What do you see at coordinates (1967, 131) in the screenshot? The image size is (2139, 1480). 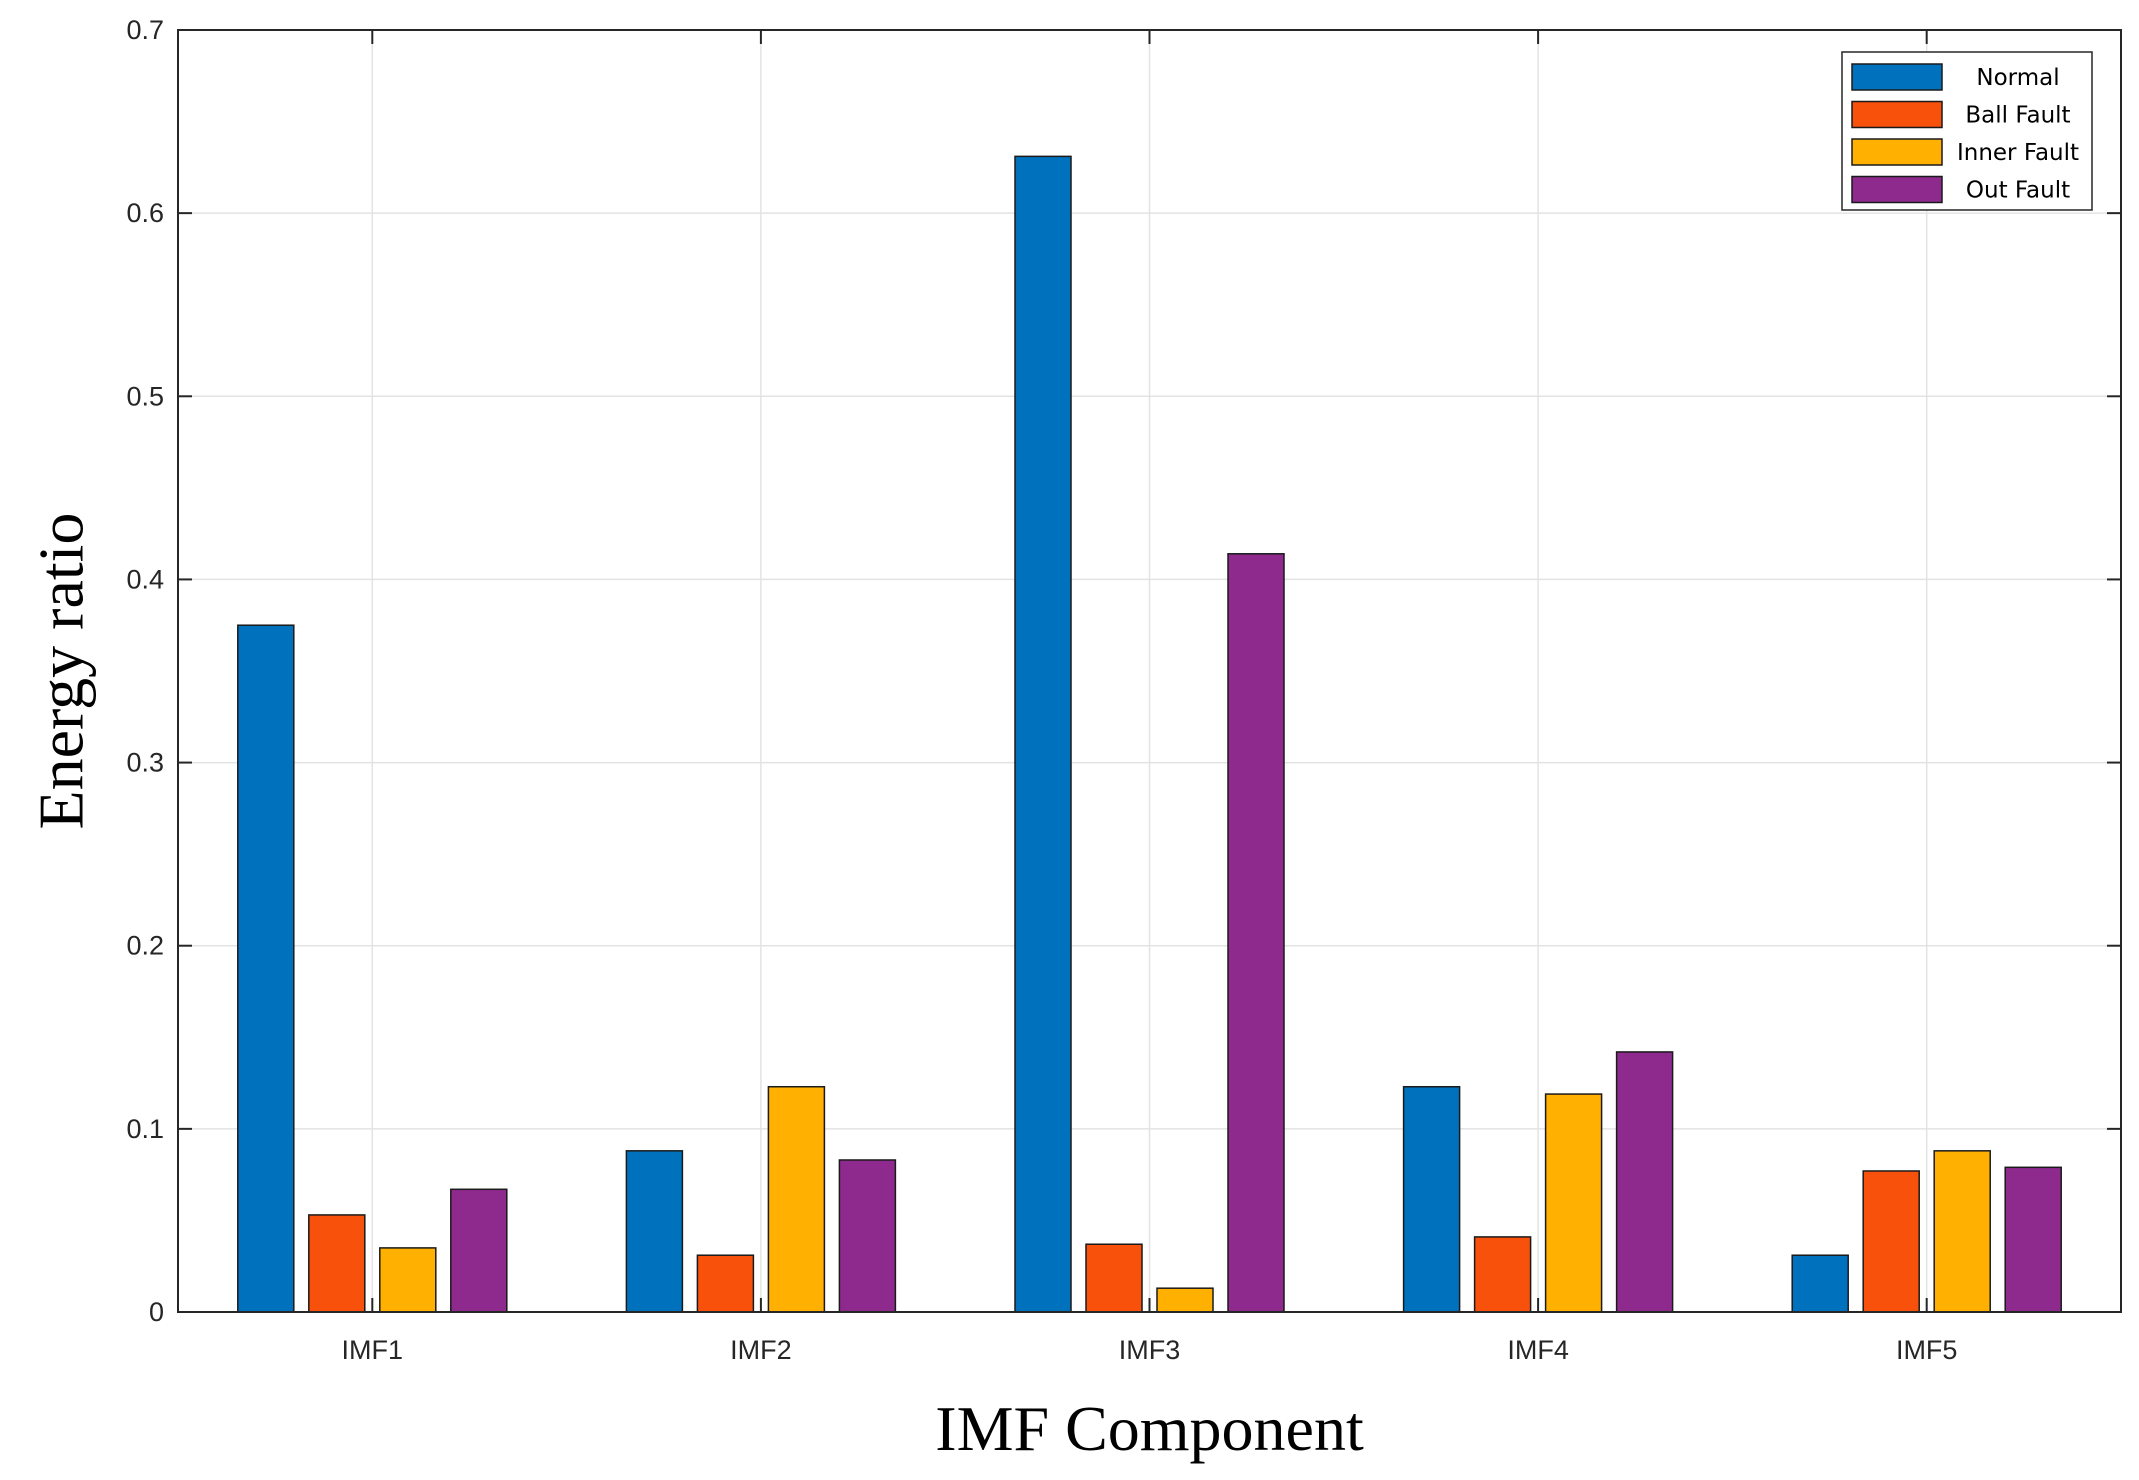 I see `legend: Normal Ball Fault Inner Fault Out Fault` at bounding box center [1967, 131].